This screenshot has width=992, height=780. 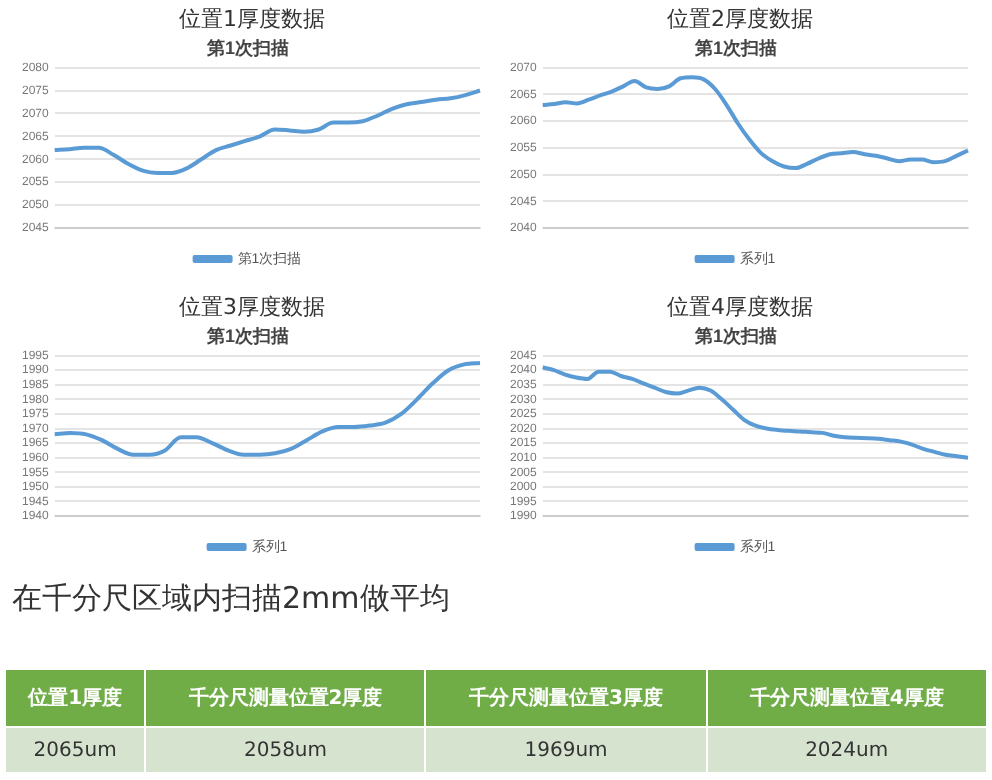 What do you see at coordinates (285, 698) in the screenshot?
I see `category-label: 千分尺测量位置2厚度` at bounding box center [285, 698].